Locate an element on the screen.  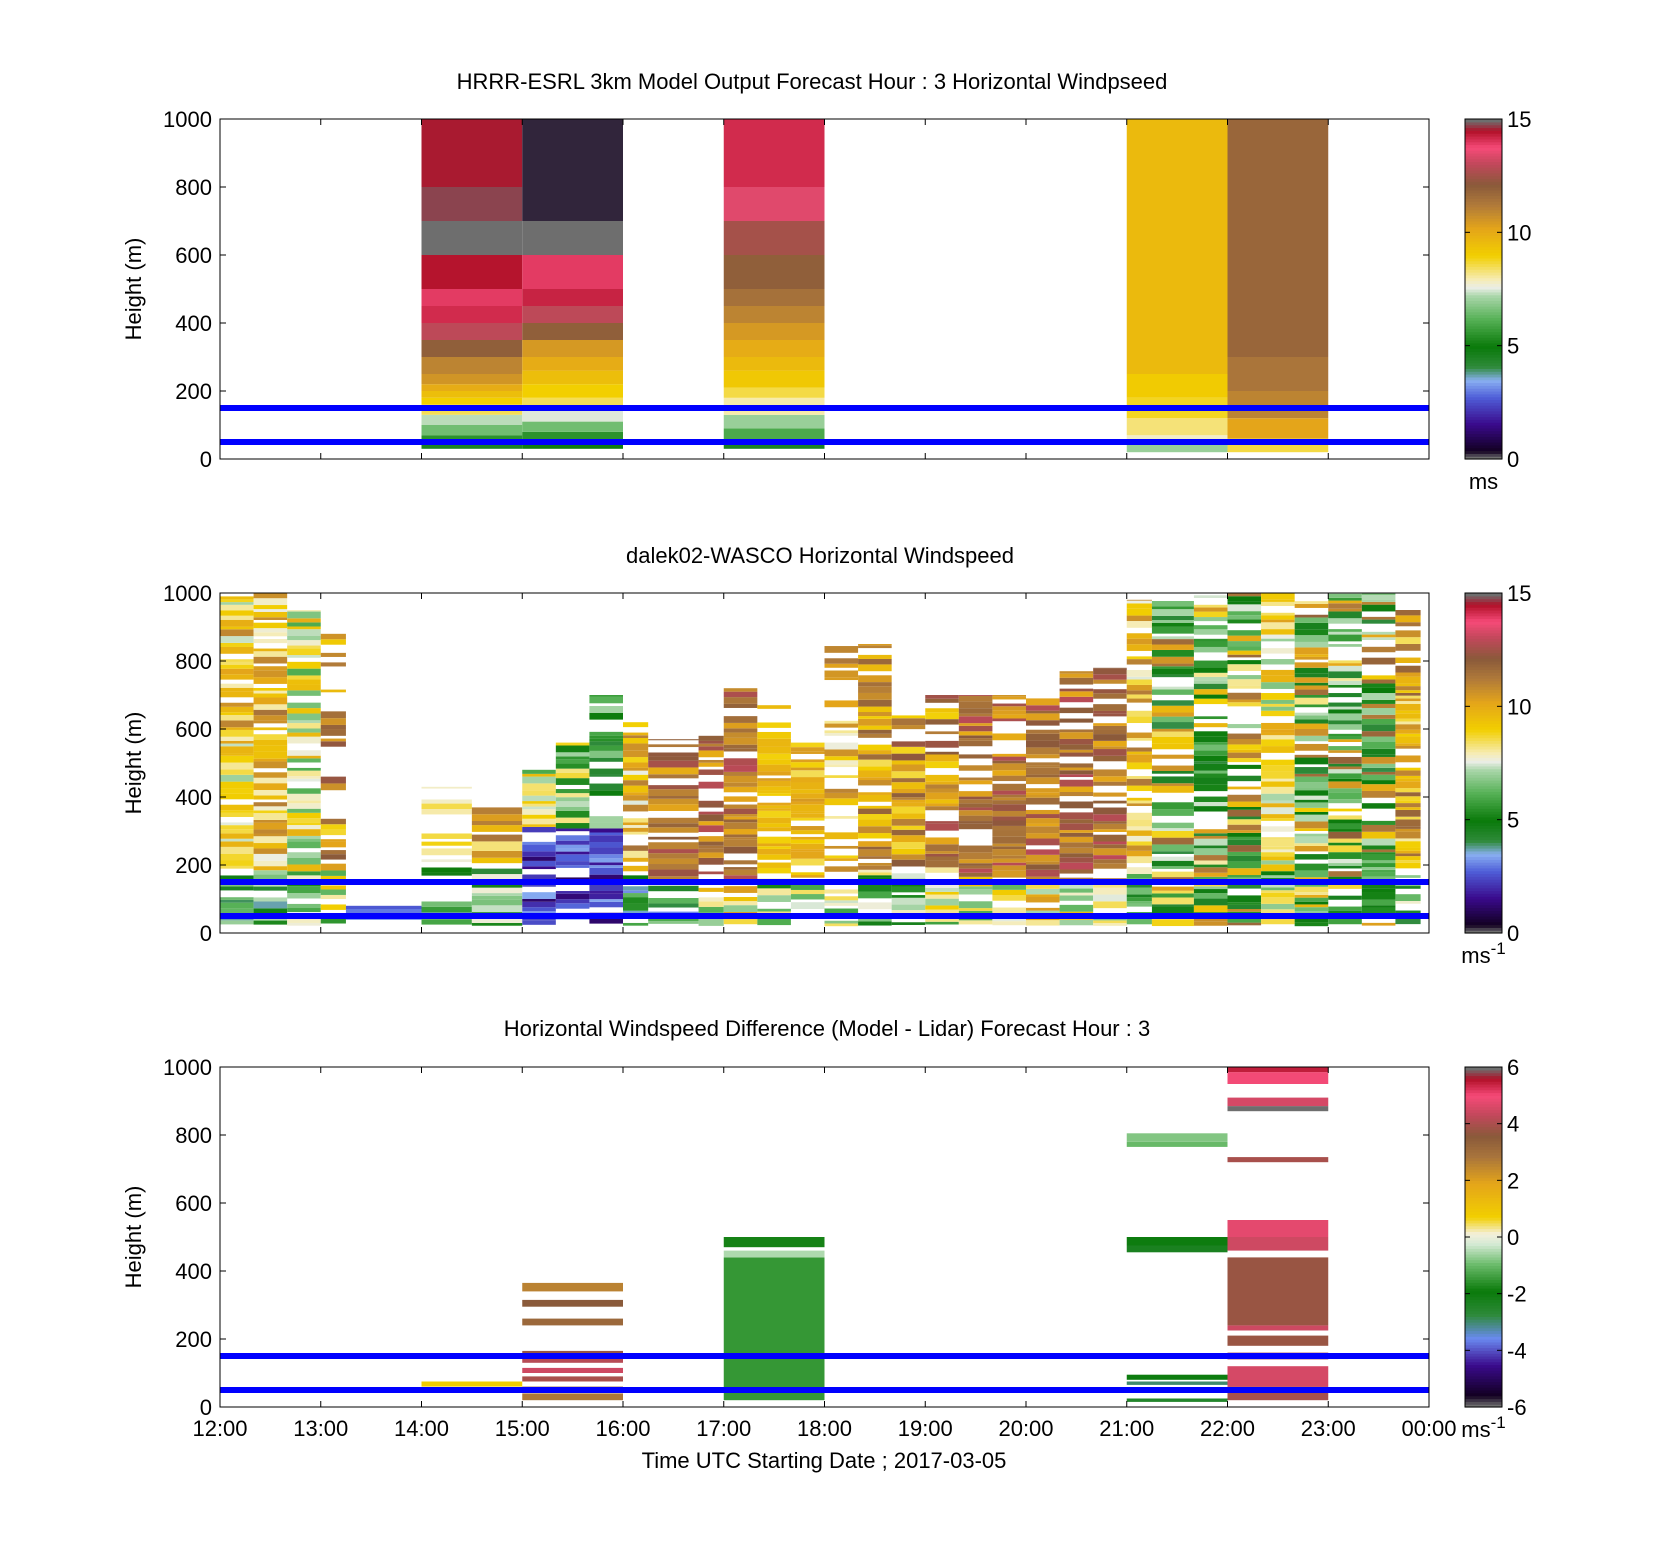
y-tick-label: 800 is located at coordinates (193, 1135).